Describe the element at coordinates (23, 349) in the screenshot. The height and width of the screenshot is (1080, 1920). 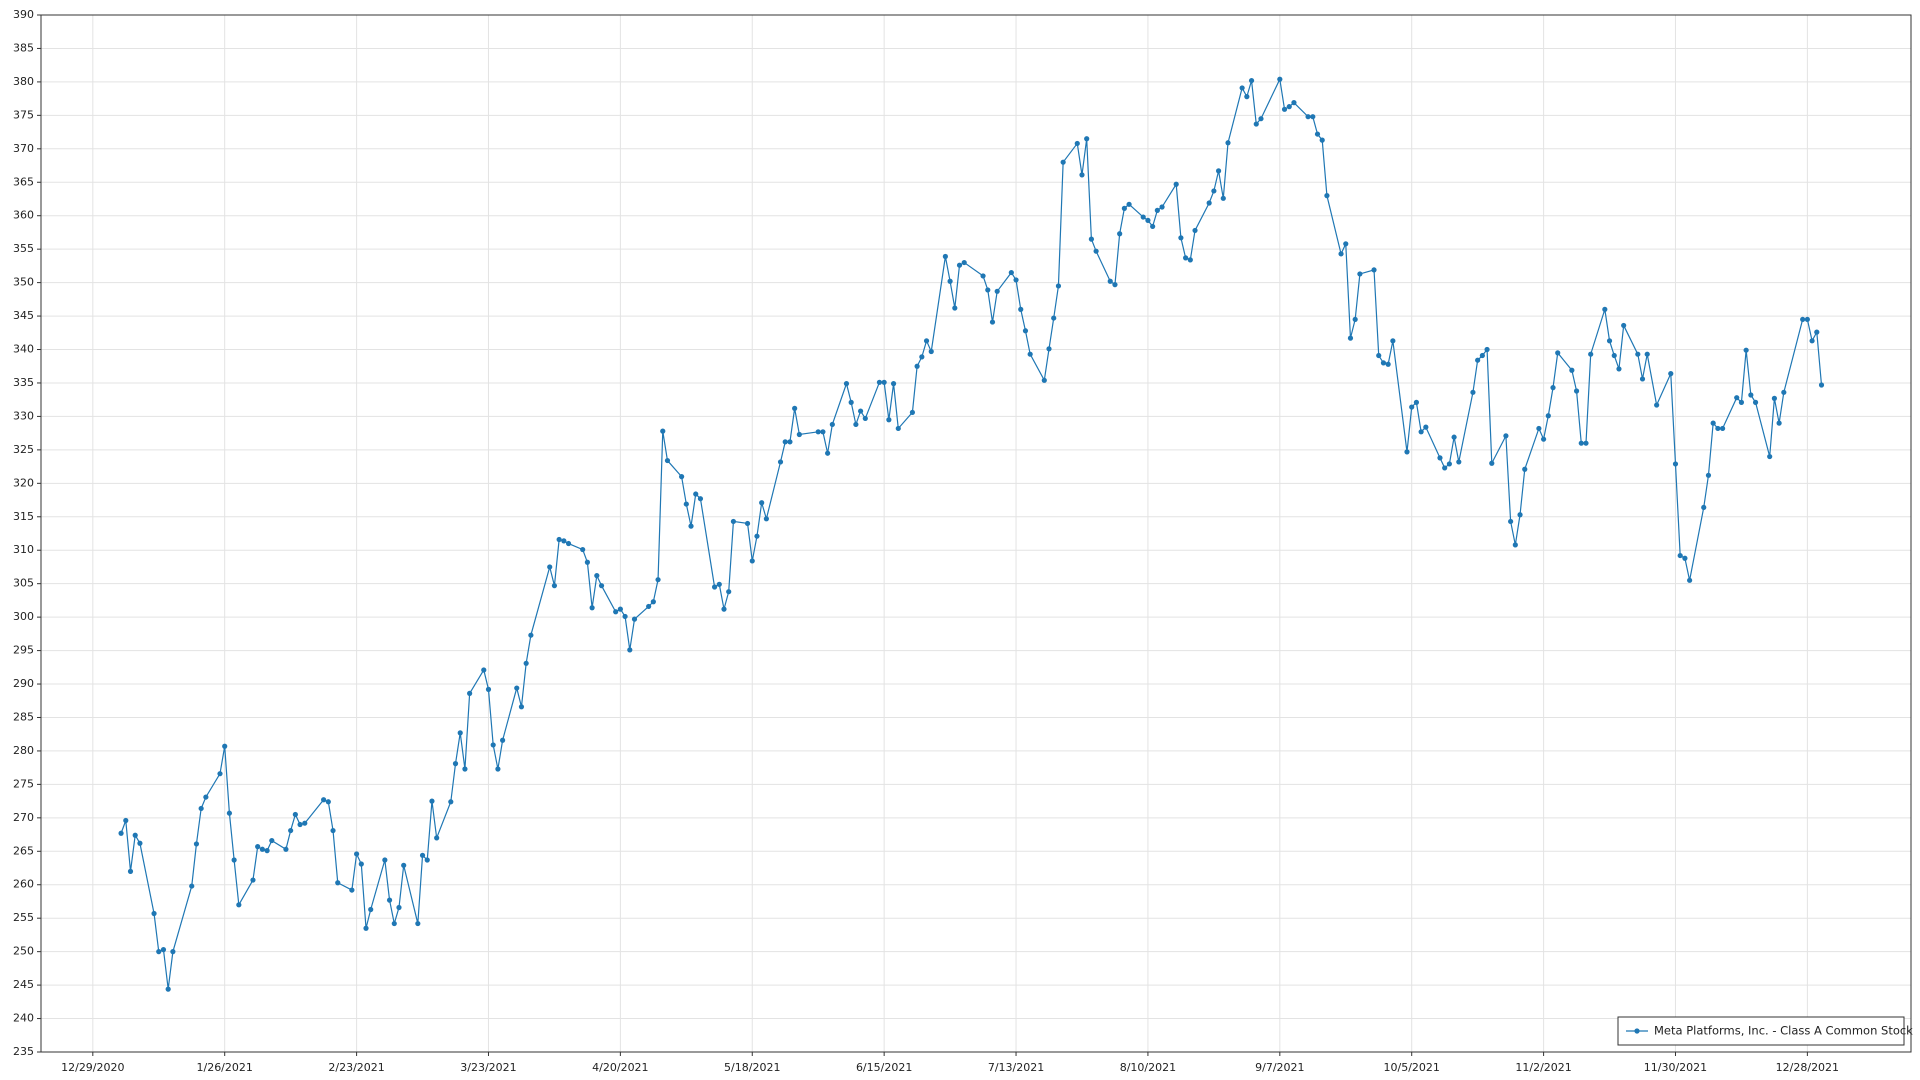
I see `y-tick-label: 340` at that location.